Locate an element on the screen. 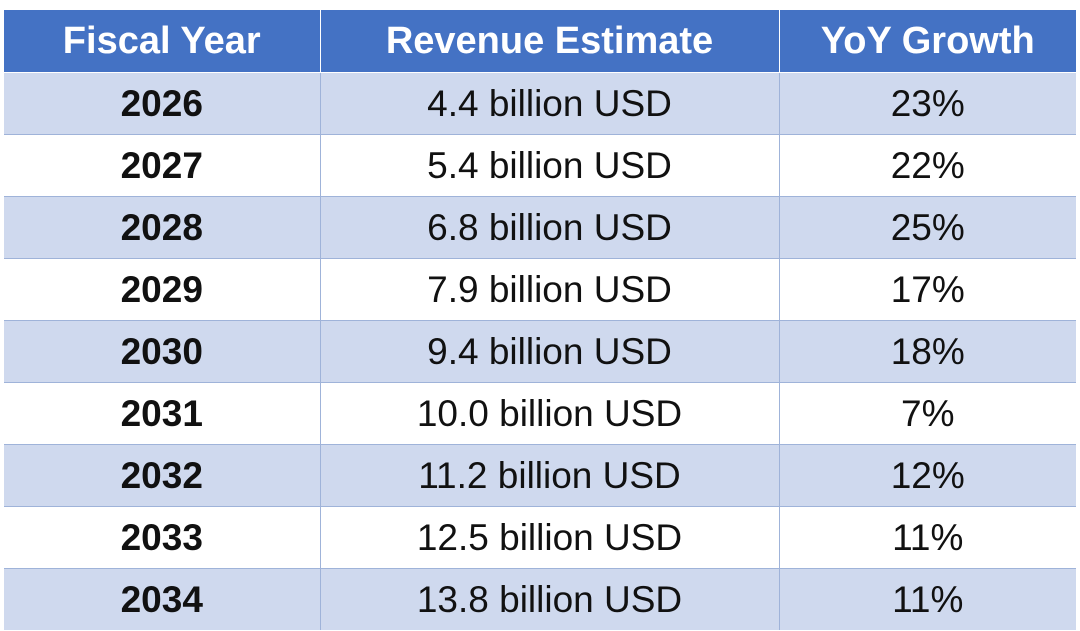 The height and width of the screenshot is (631, 1080). cell-fiscal-year: 2027 is located at coordinates (162, 165).